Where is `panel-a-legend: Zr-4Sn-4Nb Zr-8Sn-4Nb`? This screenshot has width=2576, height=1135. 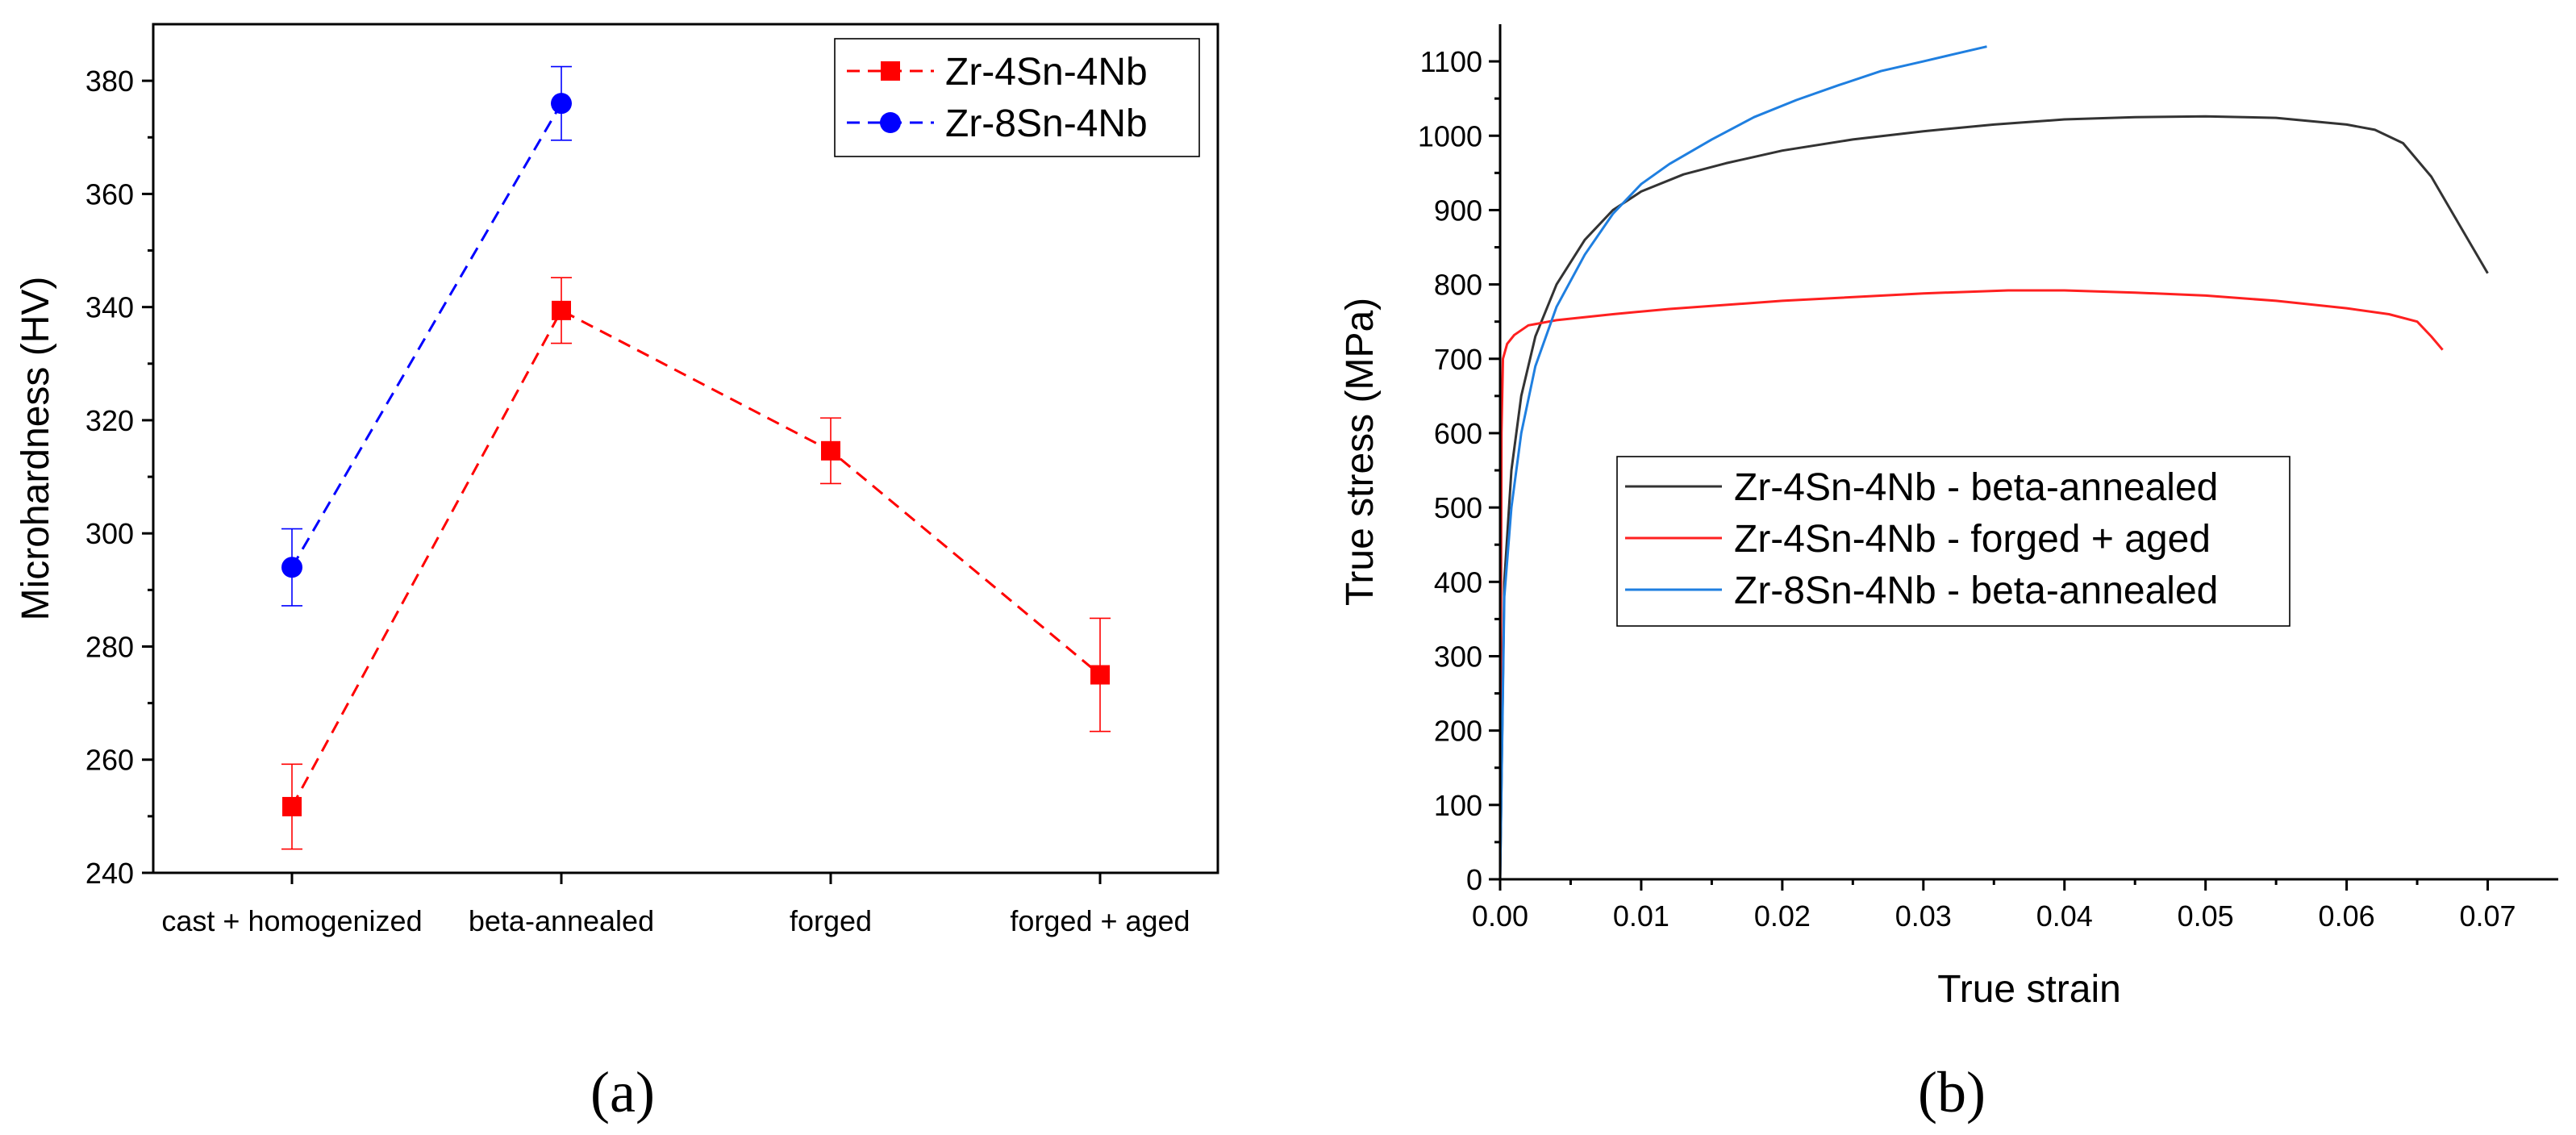 panel-a-legend: Zr-4Sn-4Nb Zr-8Sn-4Nb is located at coordinates (1017, 97).